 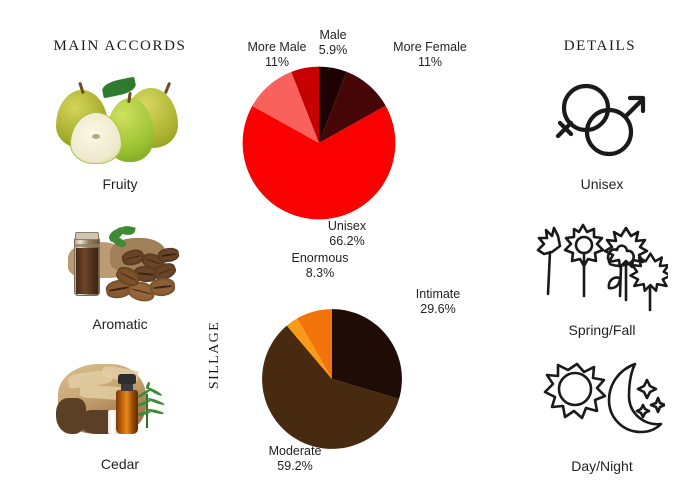 I want to click on gender-label-unisex: Unisex 66.2%, so click(x=347, y=234).